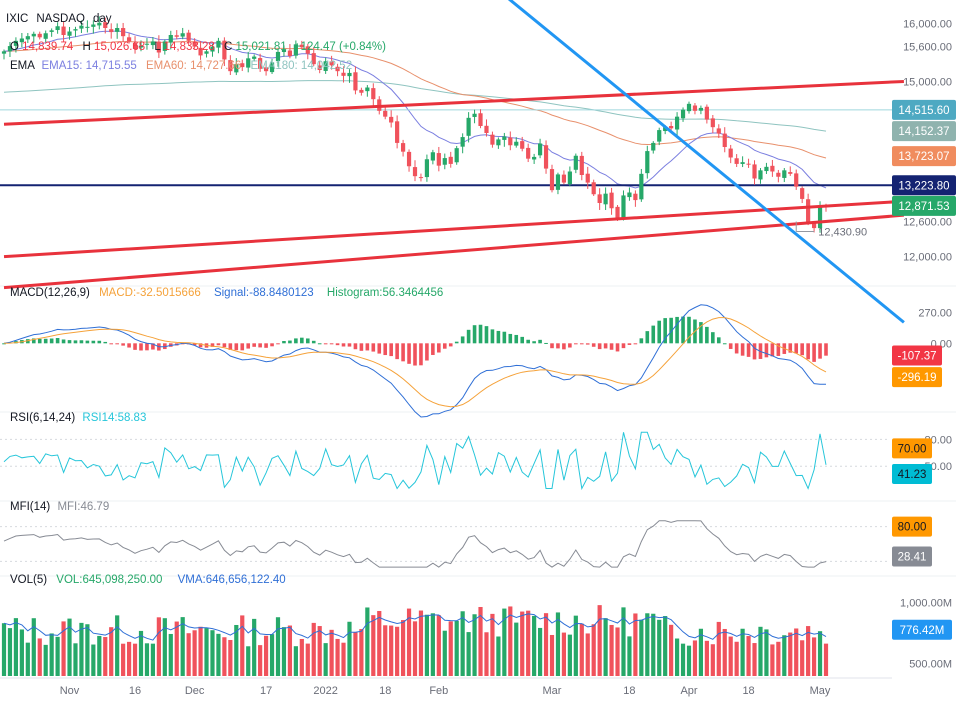 The height and width of the screenshot is (704, 956). What do you see at coordinates (917, 377) in the screenshot?
I see `macd-tag: -296.19` at bounding box center [917, 377].